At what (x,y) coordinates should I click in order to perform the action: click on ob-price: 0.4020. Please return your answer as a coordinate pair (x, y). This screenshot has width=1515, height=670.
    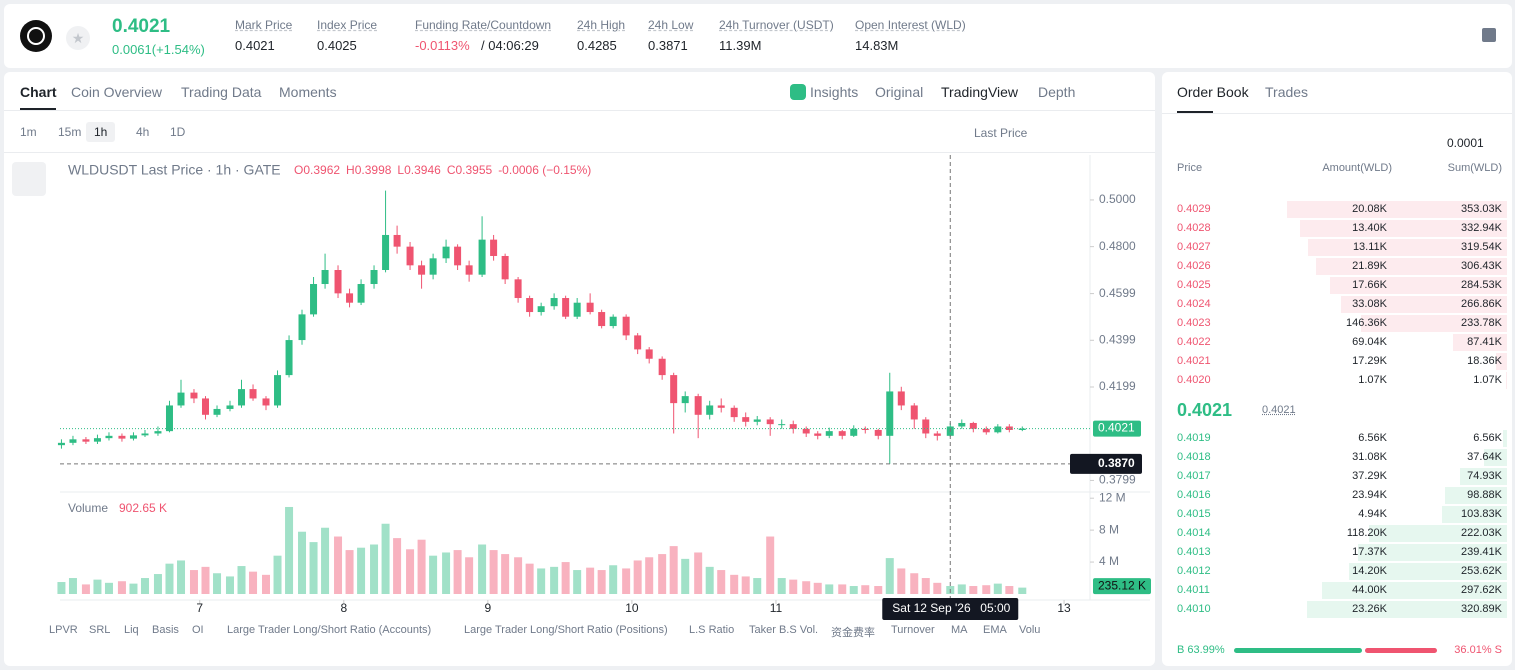
    Looking at the image, I should click on (1194, 380).